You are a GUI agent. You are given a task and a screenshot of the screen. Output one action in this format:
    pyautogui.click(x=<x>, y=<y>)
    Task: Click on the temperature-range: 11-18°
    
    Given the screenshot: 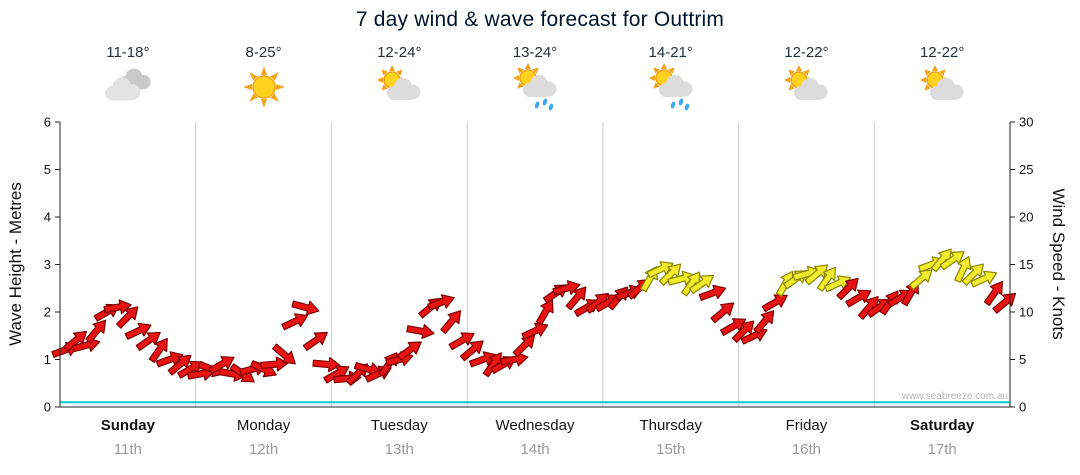 What is the action you would take?
    pyautogui.click(x=128, y=52)
    